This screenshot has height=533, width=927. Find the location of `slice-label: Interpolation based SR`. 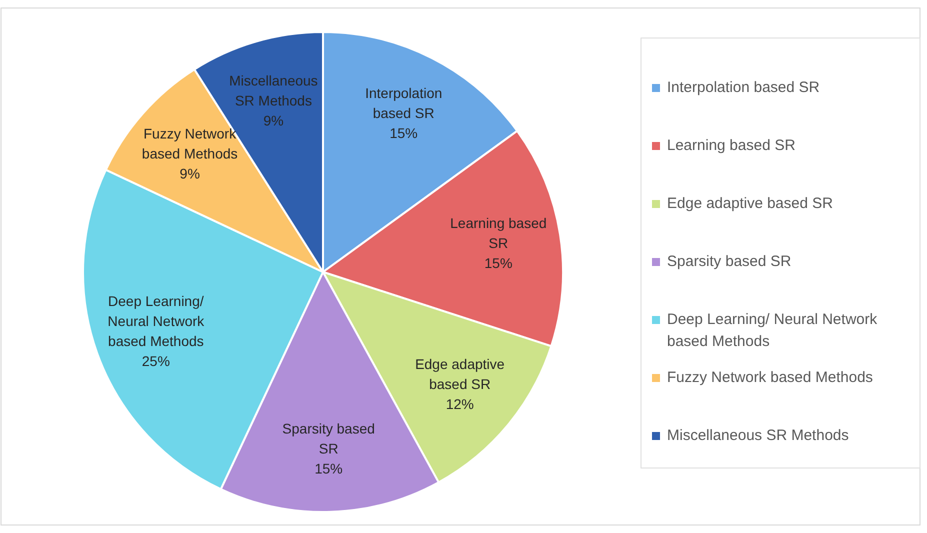

slice-label: Interpolation based SR is located at coordinates (403, 102).